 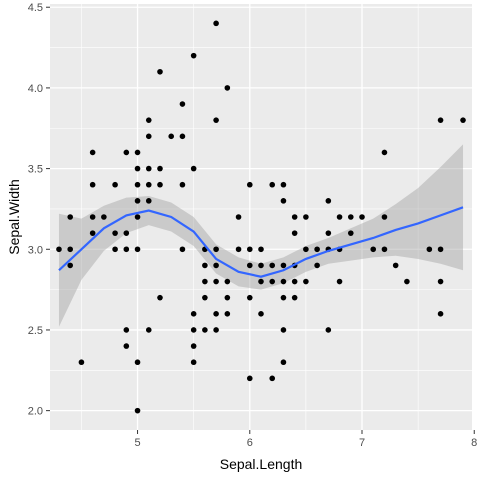 What do you see at coordinates (35, 89) in the screenshot?
I see `y-tick-label: 4.0` at bounding box center [35, 89].